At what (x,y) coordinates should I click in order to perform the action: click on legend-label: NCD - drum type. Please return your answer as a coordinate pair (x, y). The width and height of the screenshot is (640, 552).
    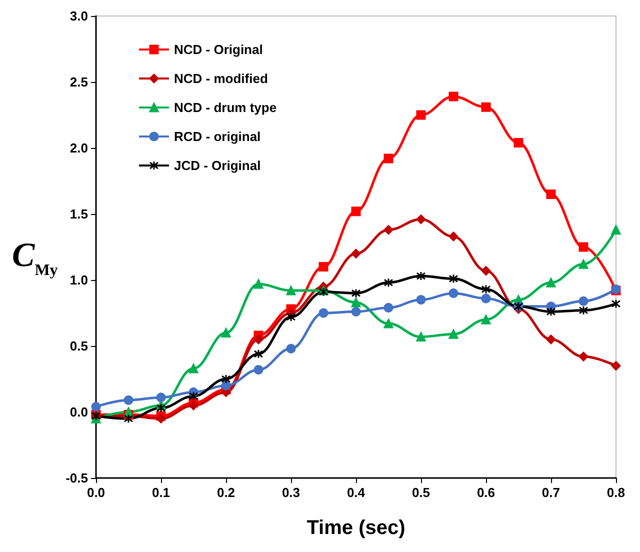
    Looking at the image, I should click on (225, 107).